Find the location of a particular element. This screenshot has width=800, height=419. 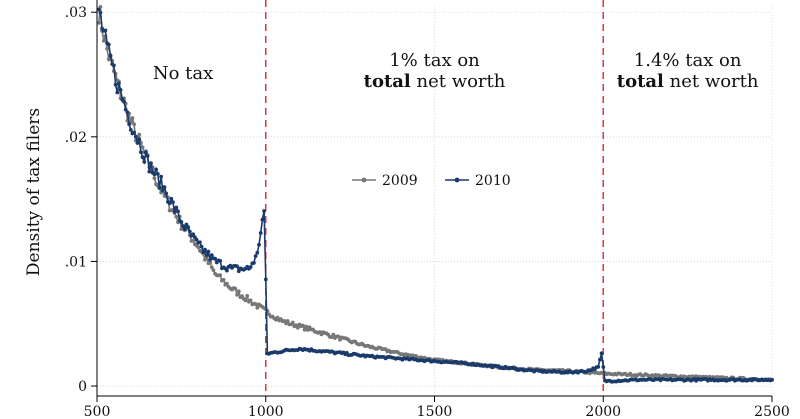

y-axis-label: Density of tax filers is located at coordinates (34, 192).